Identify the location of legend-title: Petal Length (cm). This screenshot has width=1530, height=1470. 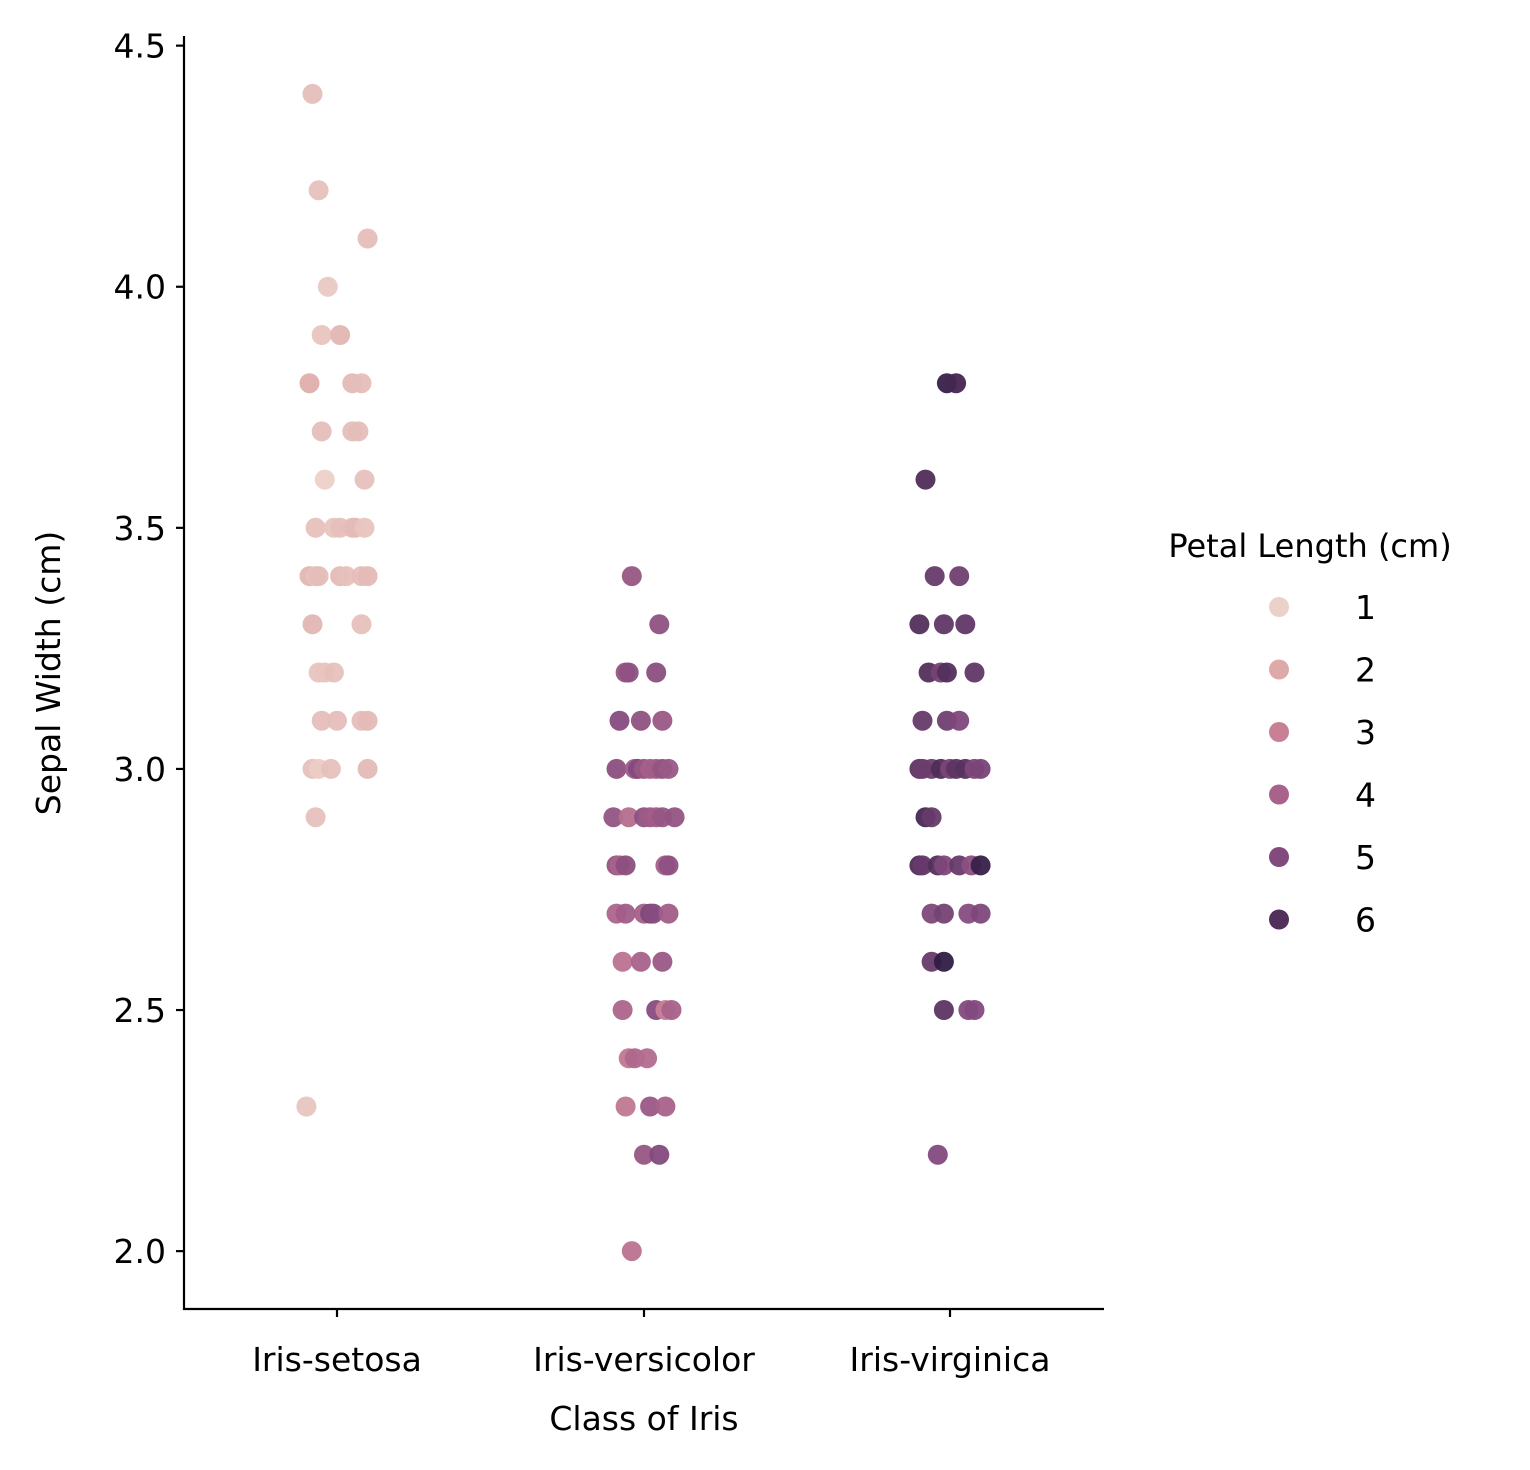
(1309, 546).